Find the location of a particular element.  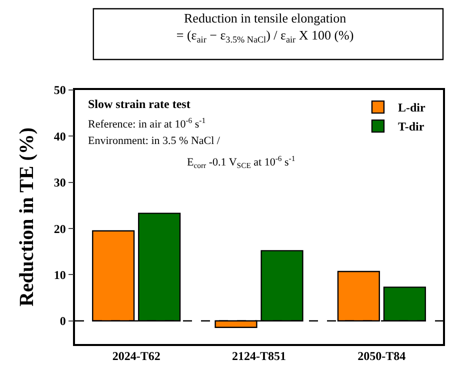

x-tick-label: 2124-T851 is located at coordinates (259, 356).